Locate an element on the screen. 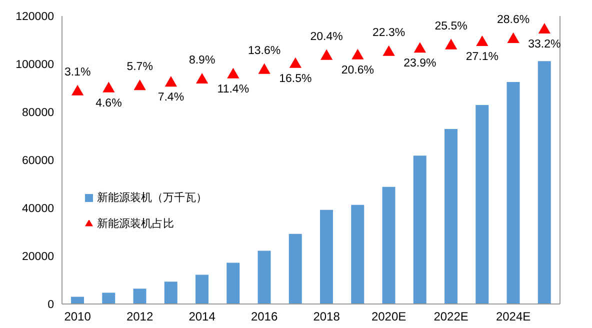  y-tick-label: 60000 is located at coordinates (38, 161).